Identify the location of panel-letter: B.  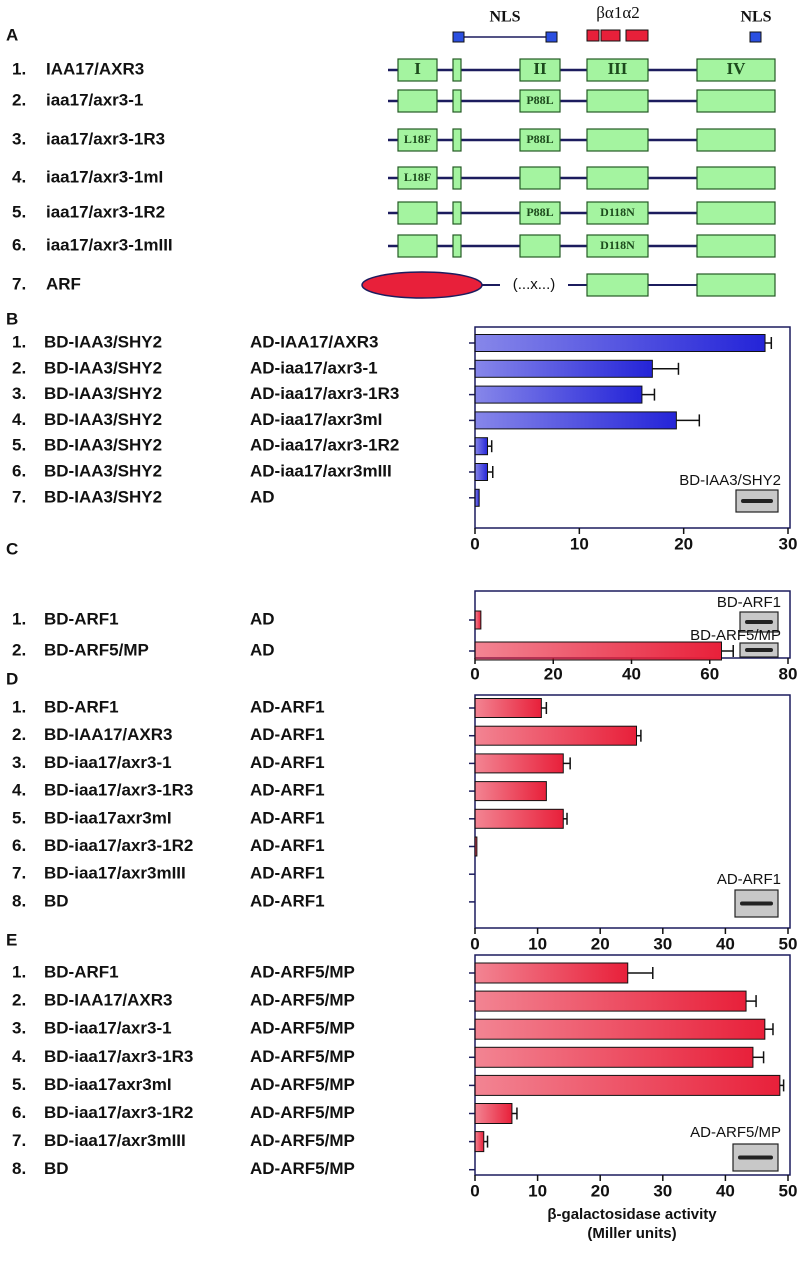
(12, 318).